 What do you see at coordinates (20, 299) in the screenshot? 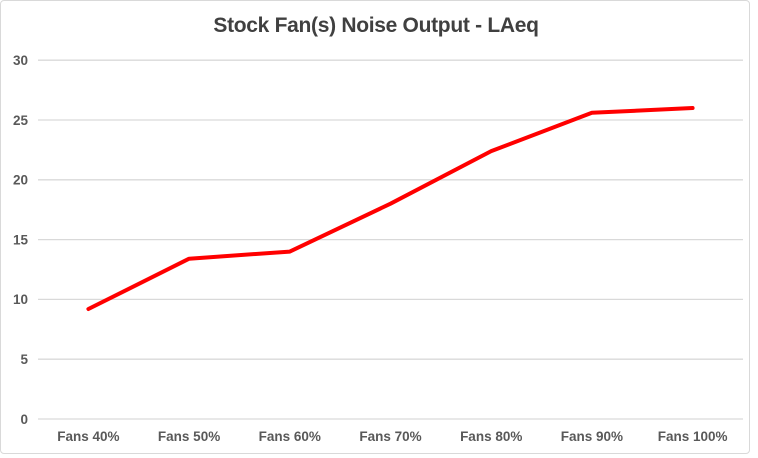
I see `y-axis-tick-label-10: 10` at bounding box center [20, 299].